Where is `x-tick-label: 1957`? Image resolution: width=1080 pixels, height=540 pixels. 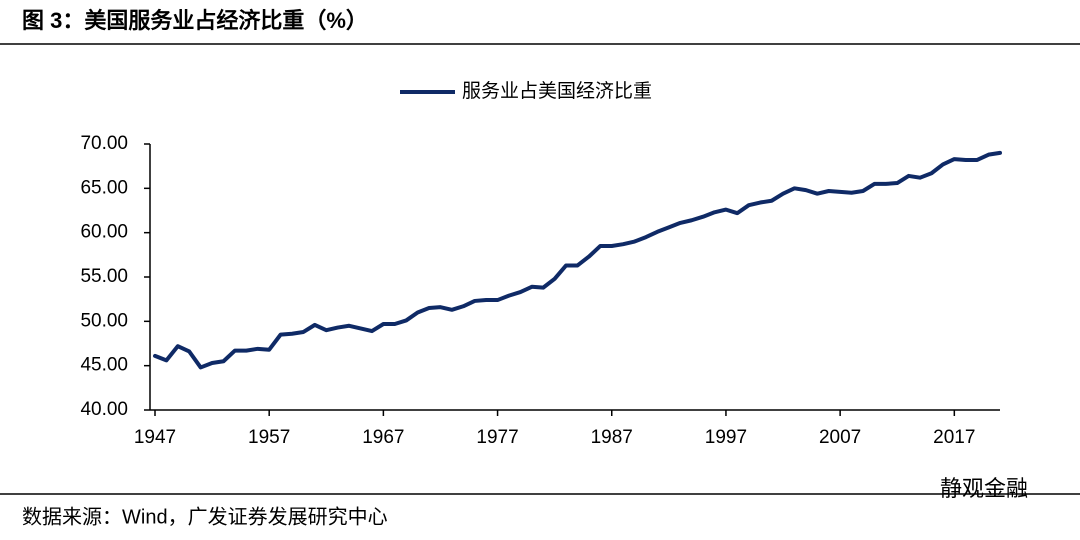 x-tick-label: 1957 is located at coordinates (269, 437).